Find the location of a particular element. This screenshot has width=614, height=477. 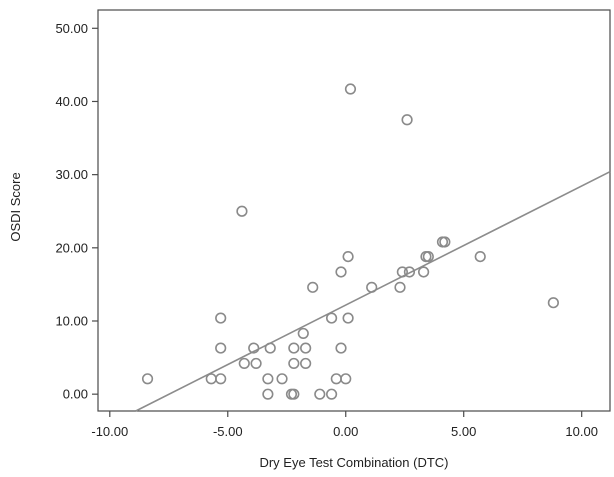

y-tick-label: 20.00 is located at coordinates (71, 247).